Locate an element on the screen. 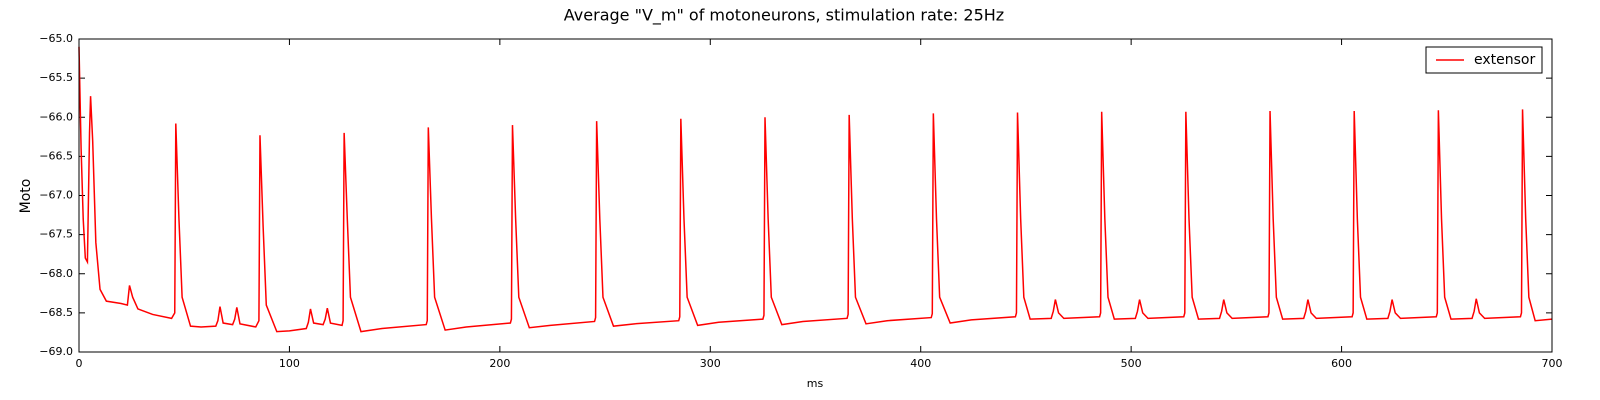  x-tick-label: 500 is located at coordinates (1131, 363).